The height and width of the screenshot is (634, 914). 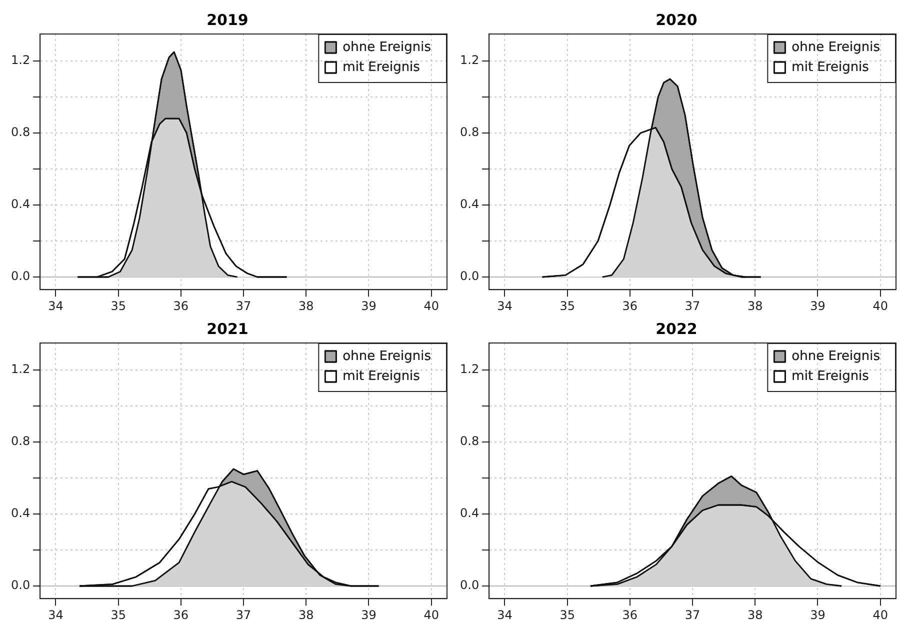 I want to click on chart-title: 2019, so click(x=227, y=19).